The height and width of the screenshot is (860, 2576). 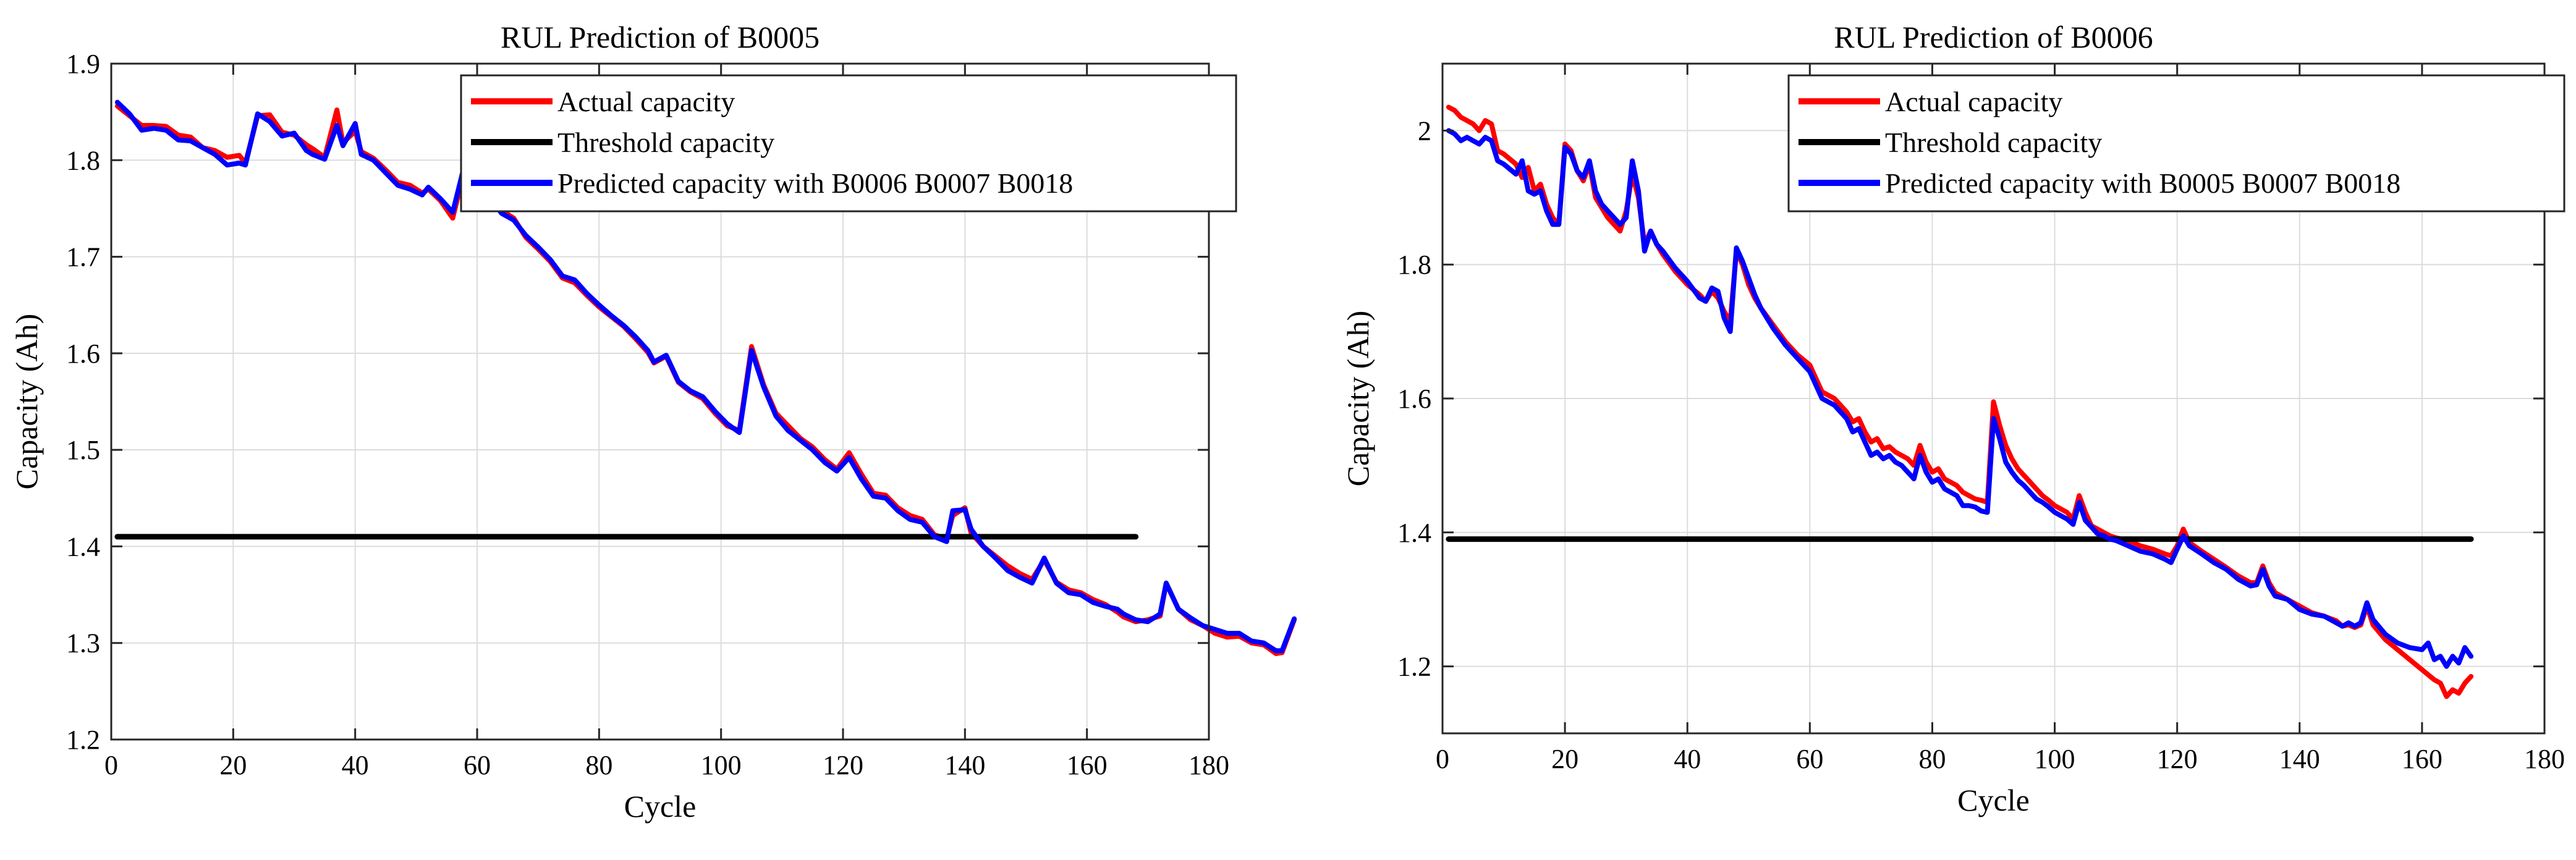 What do you see at coordinates (83, 257) in the screenshot?
I see `y-tick-label: 1.7` at bounding box center [83, 257].